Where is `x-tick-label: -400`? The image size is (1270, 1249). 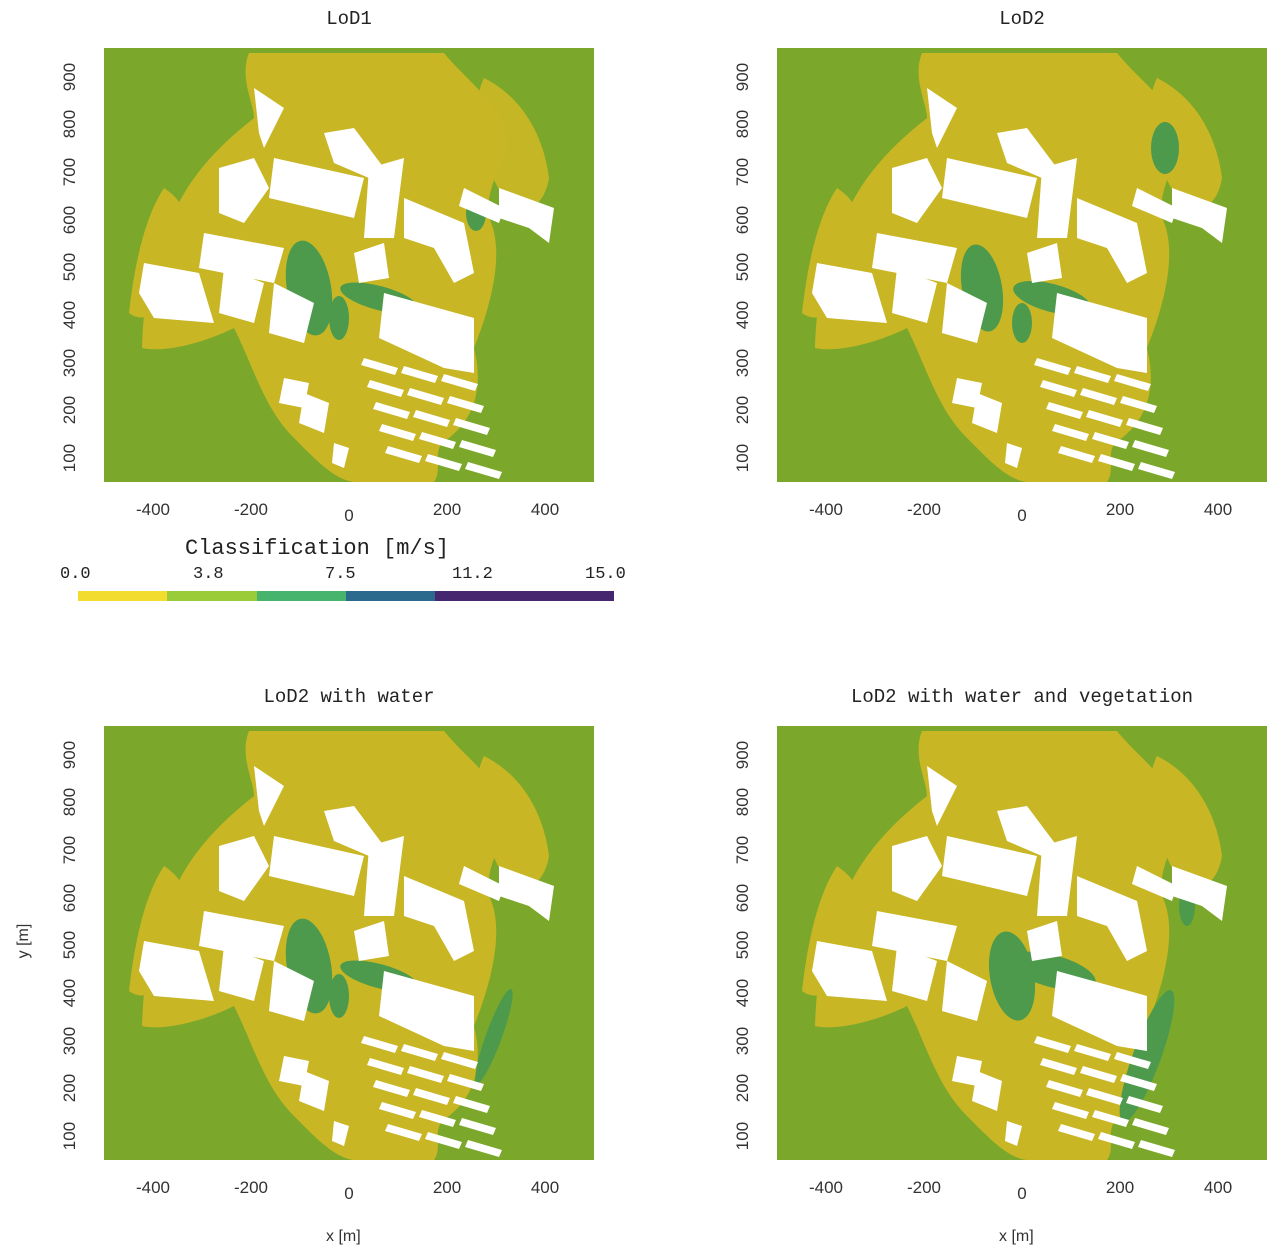
x-tick-label: -400 is located at coordinates (826, 509).